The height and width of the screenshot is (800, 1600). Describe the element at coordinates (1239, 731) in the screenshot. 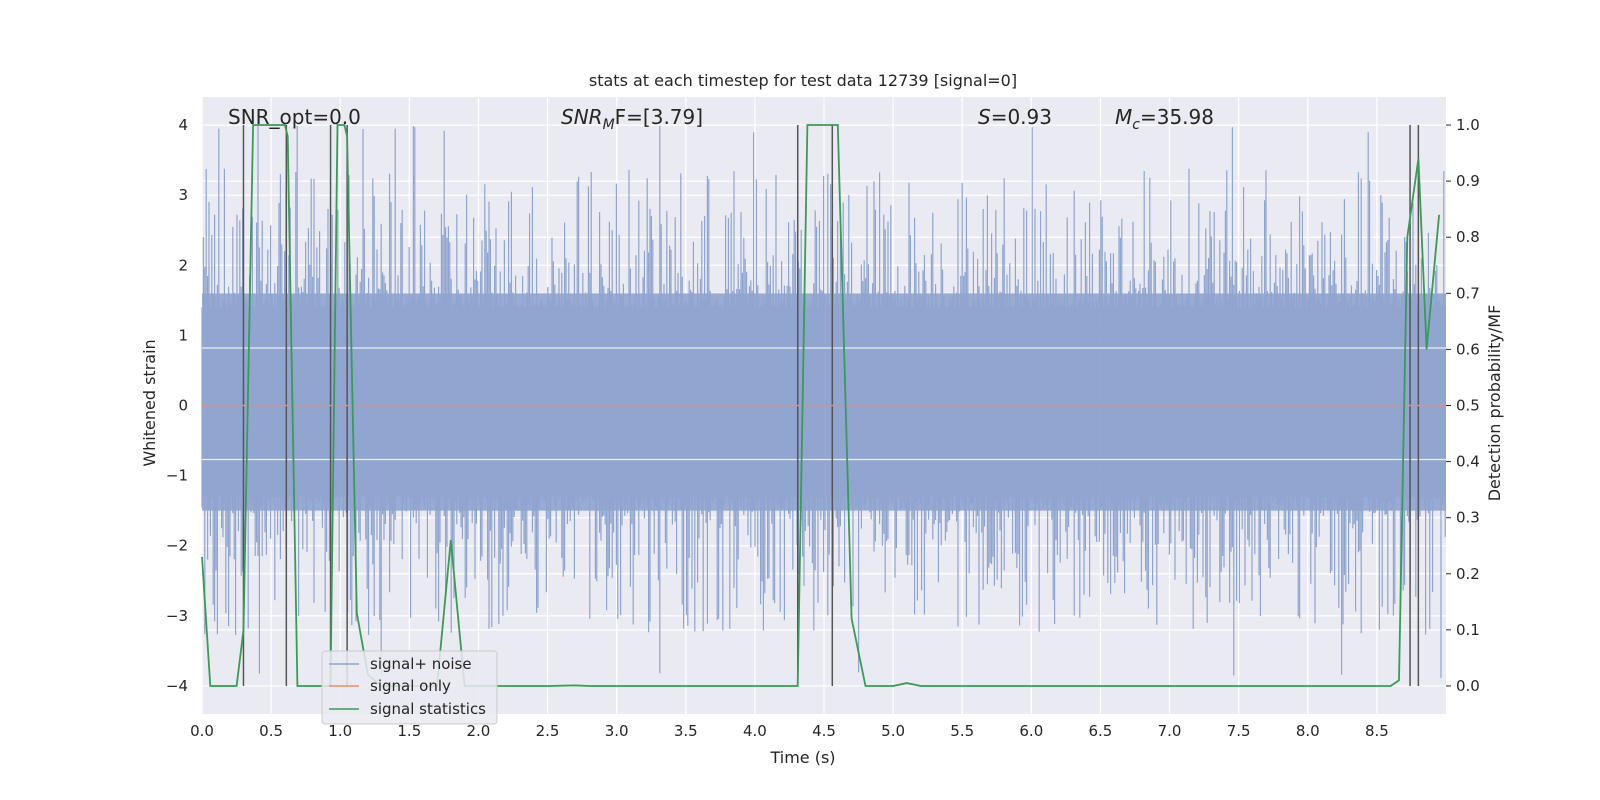

I see `x-tick-label: 7.5` at that location.